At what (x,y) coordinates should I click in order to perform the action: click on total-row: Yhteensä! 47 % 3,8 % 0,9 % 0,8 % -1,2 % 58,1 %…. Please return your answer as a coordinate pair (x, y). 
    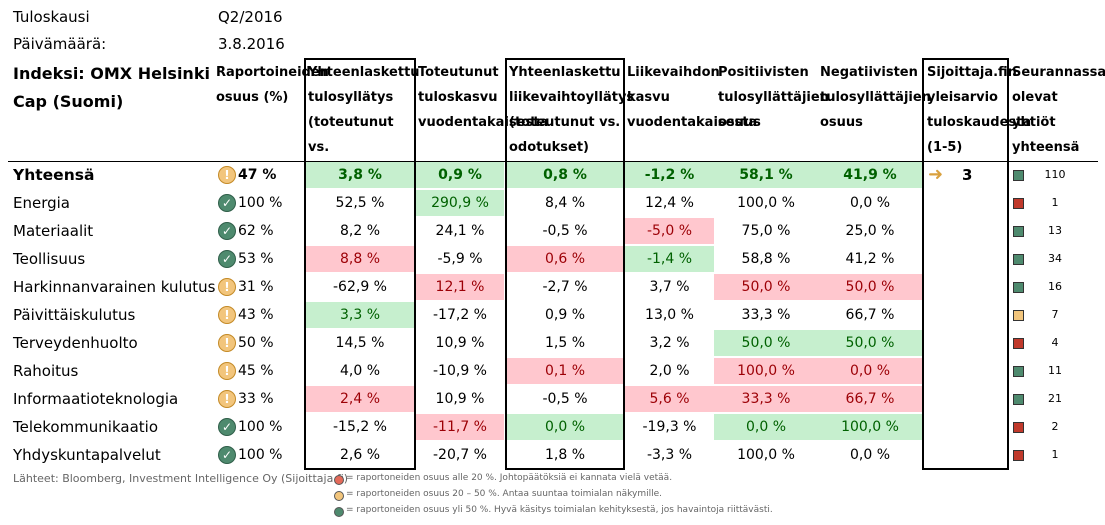
    Looking at the image, I should click on (552, 175).